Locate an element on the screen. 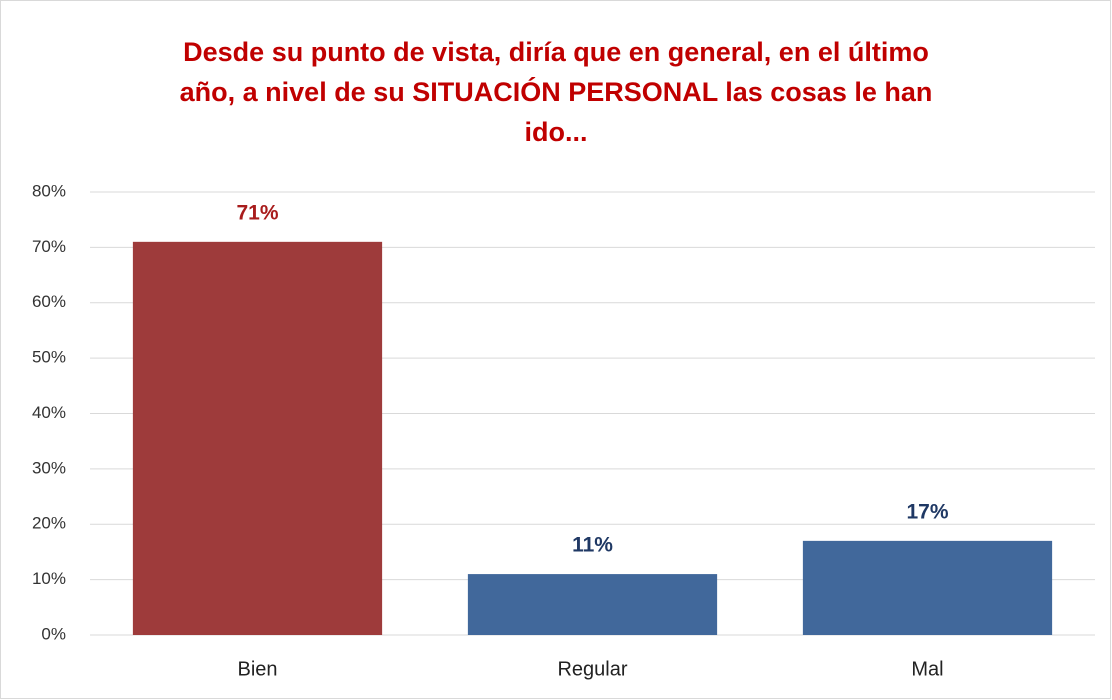 The width and height of the screenshot is (1112, 700). x-tick-label: Regular is located at coordinates (592, 669).